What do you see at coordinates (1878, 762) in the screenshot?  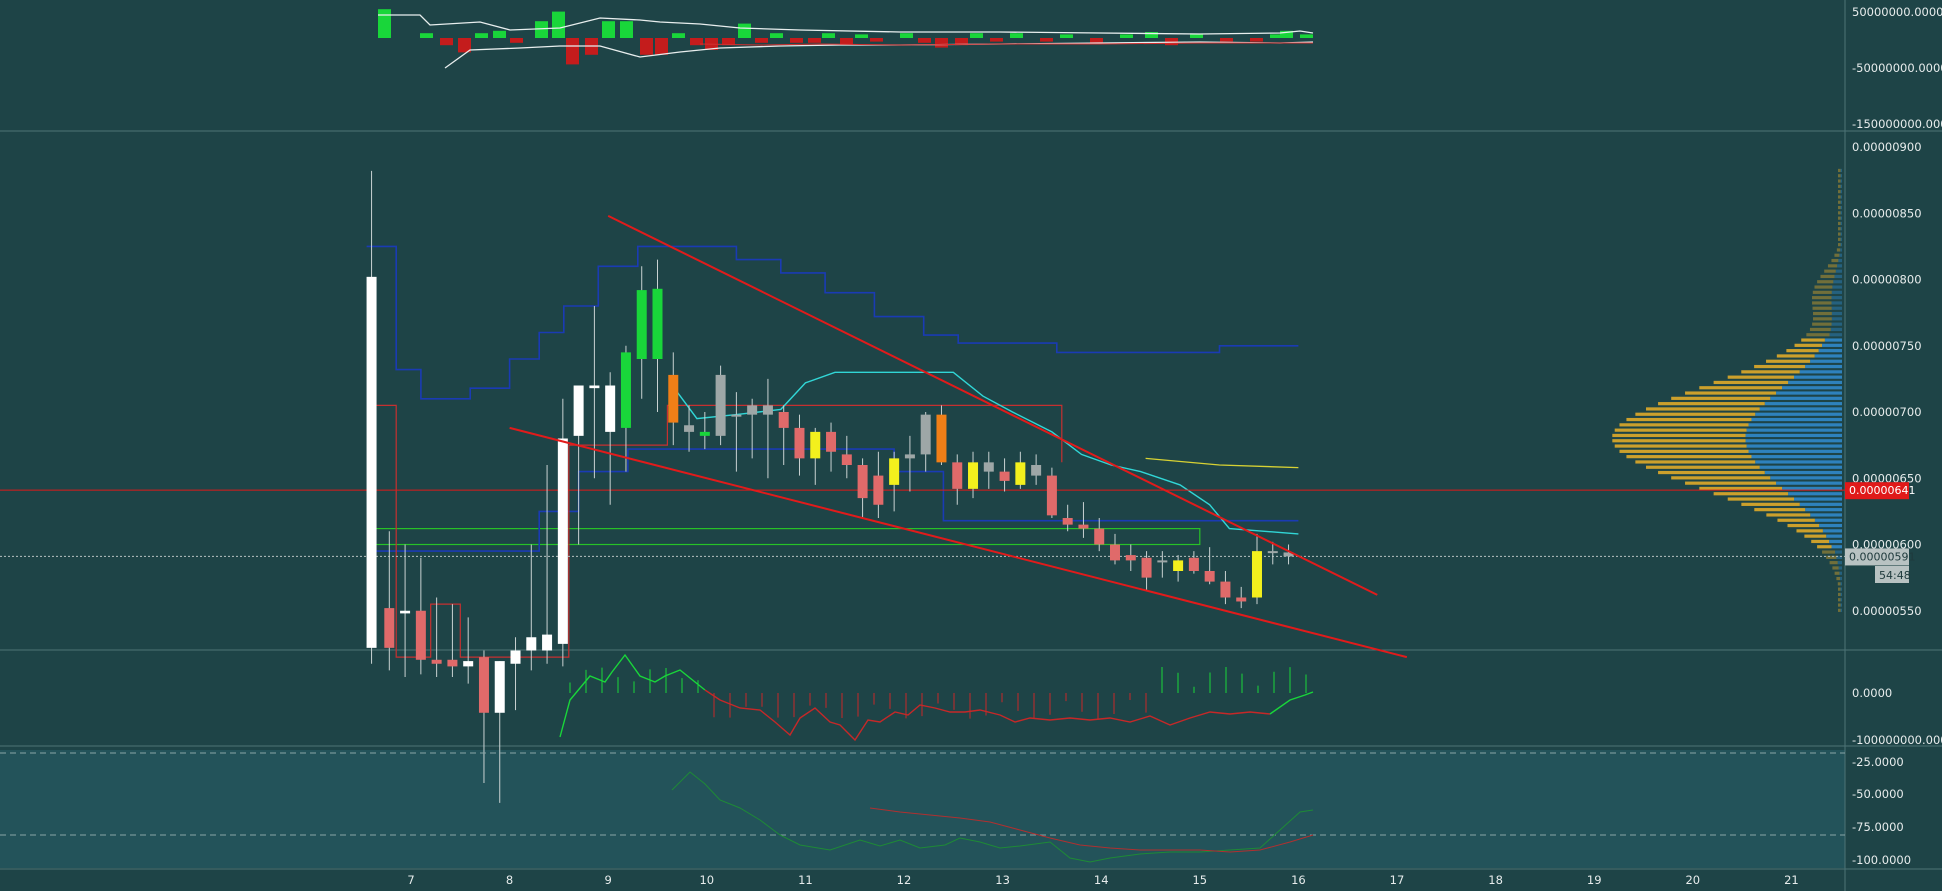 I see `bottom-tick-label: -25.0000` at bounding box center [1878, 762].